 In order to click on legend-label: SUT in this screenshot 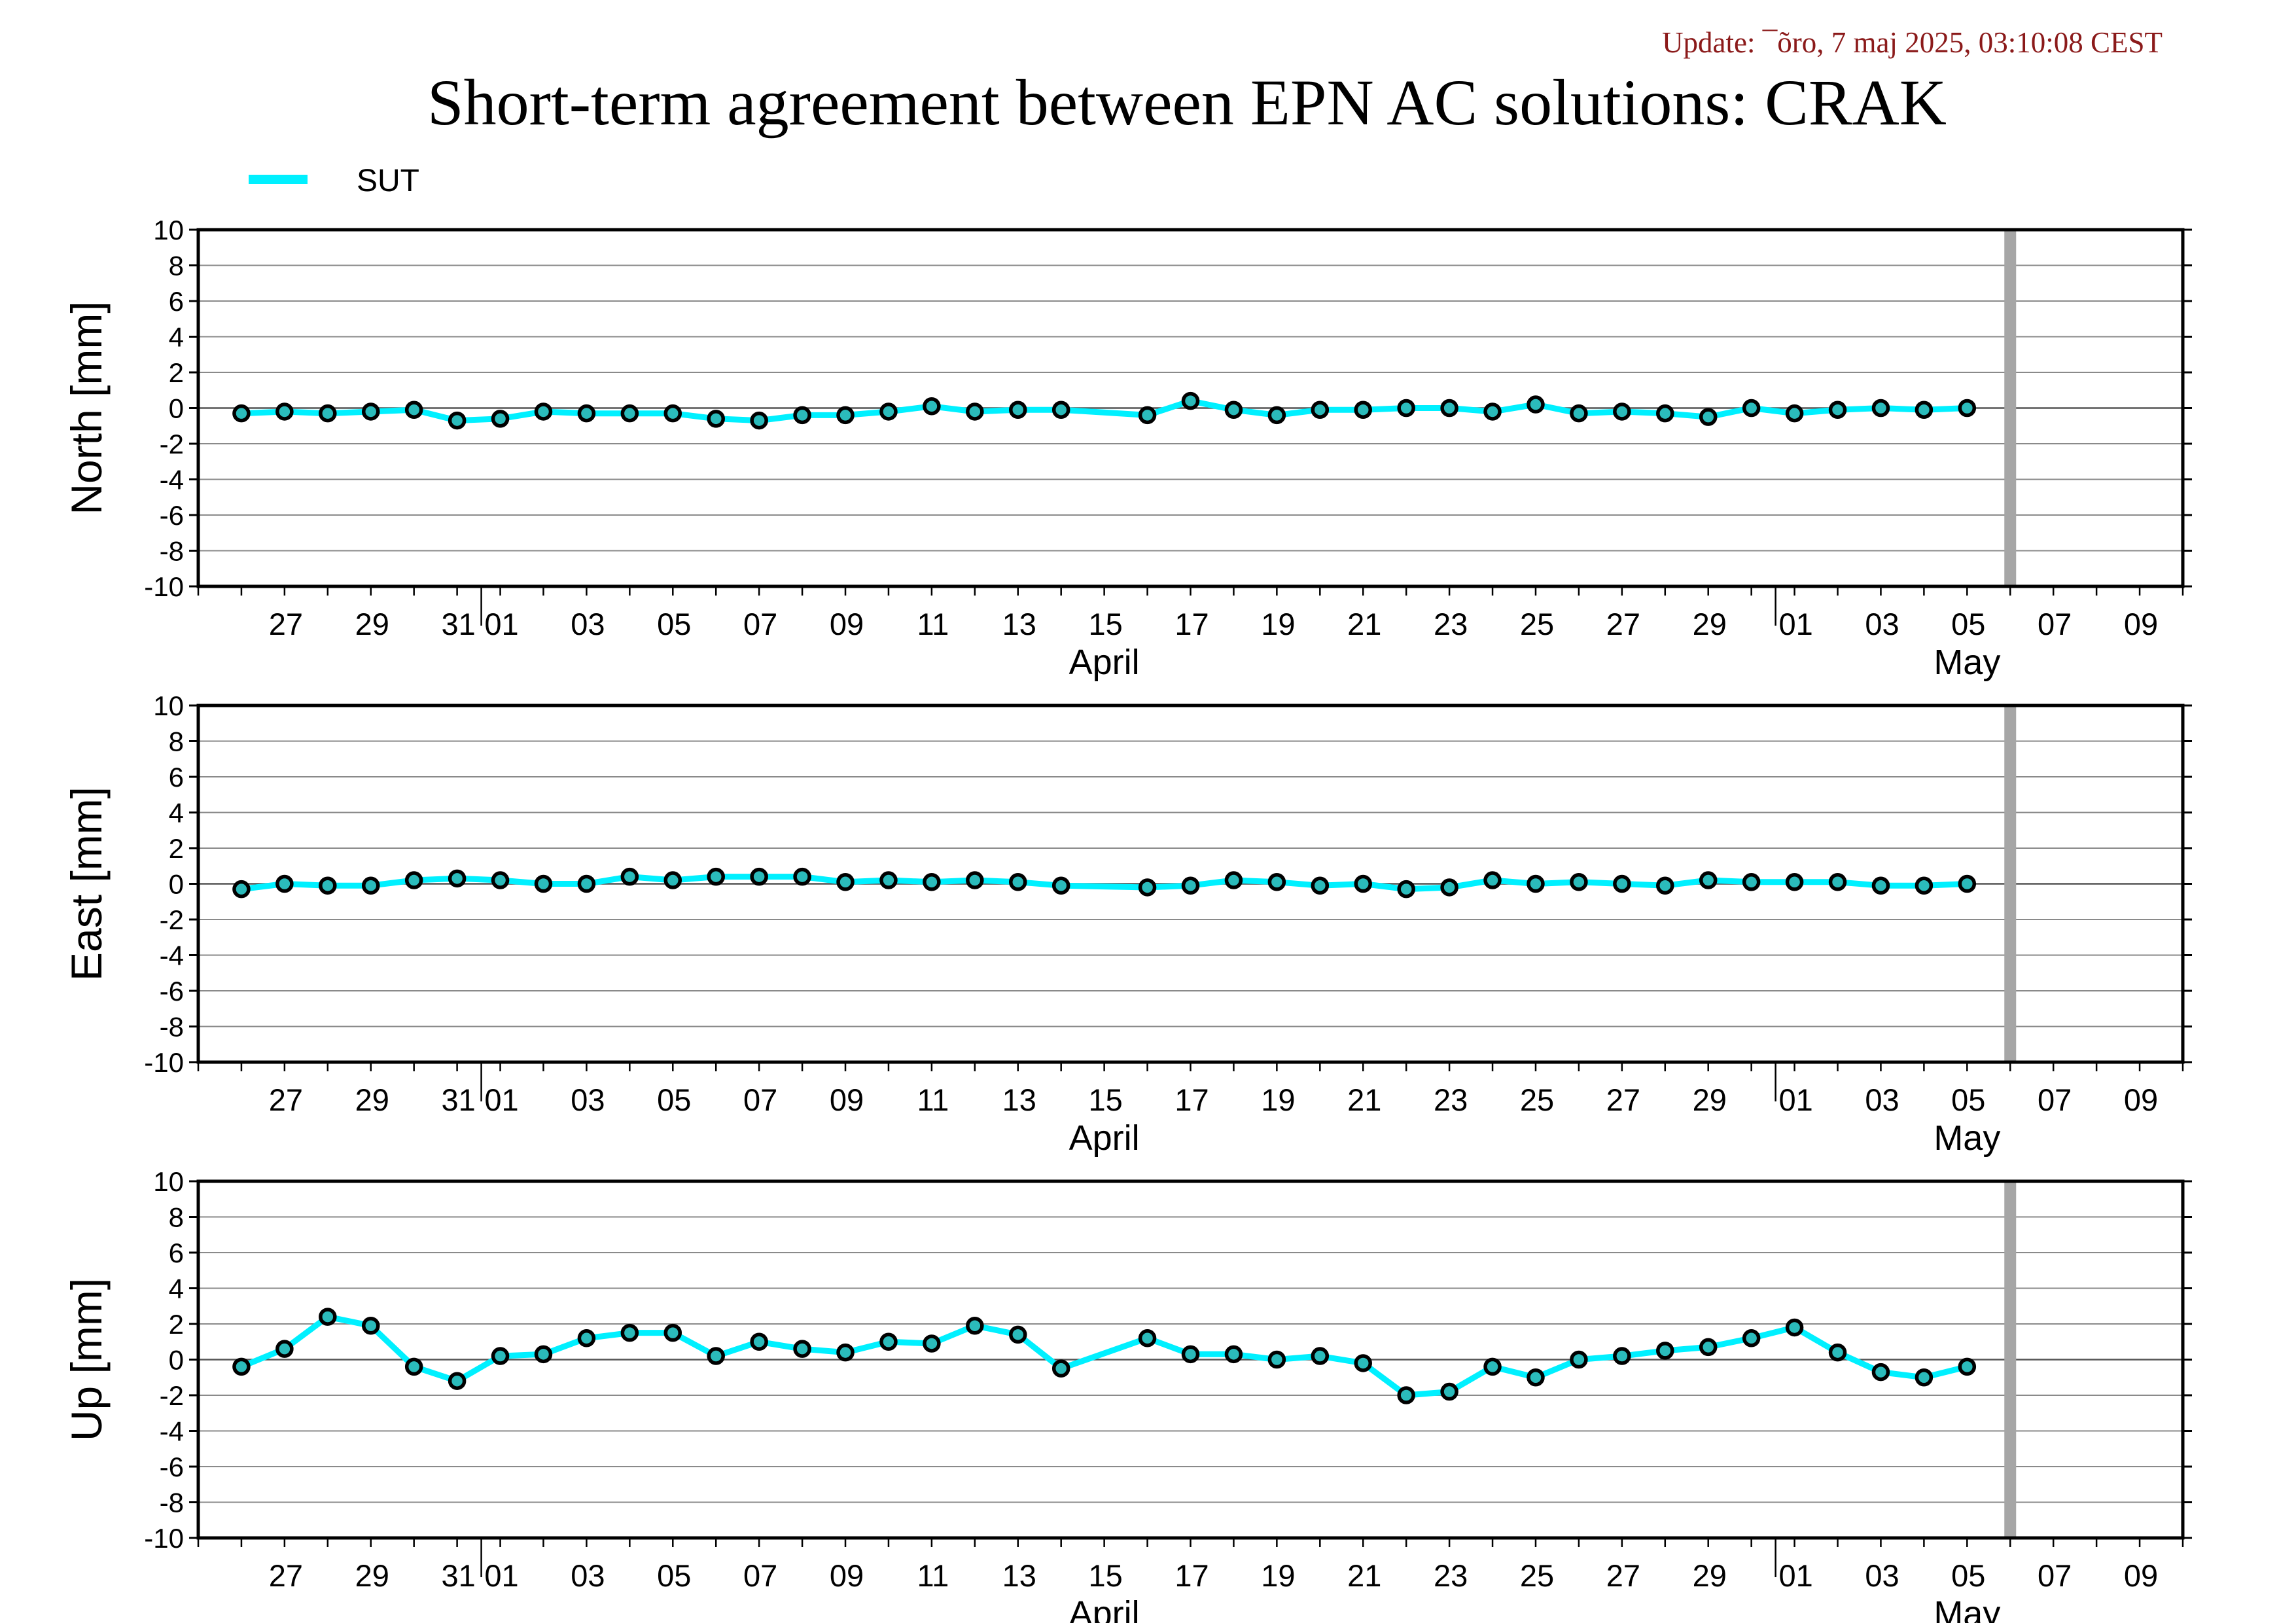, I will do `click(388, 181)`.